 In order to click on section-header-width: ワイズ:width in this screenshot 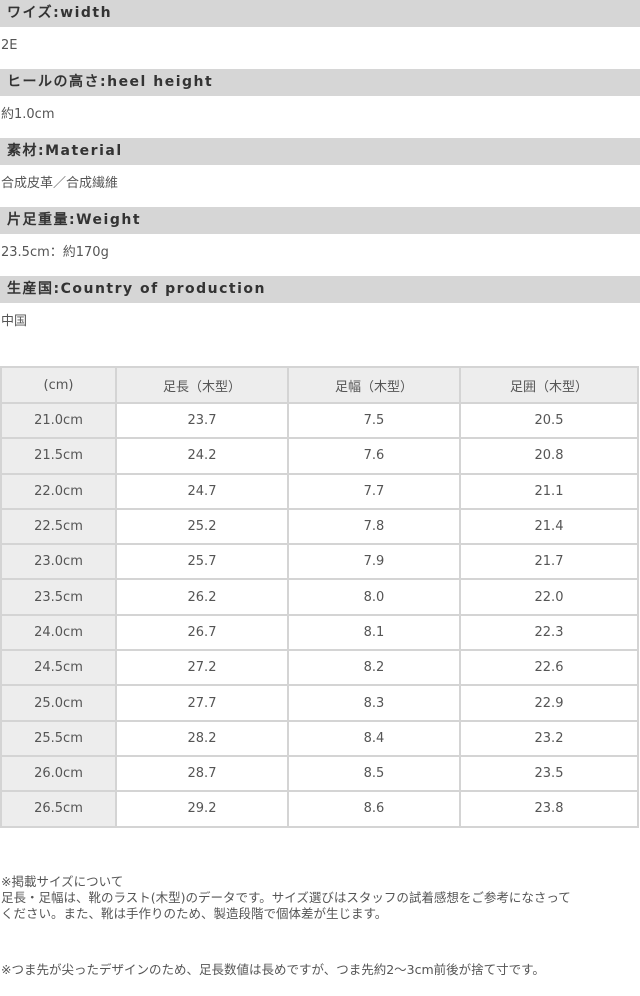, I will do `click(320, 13)`.